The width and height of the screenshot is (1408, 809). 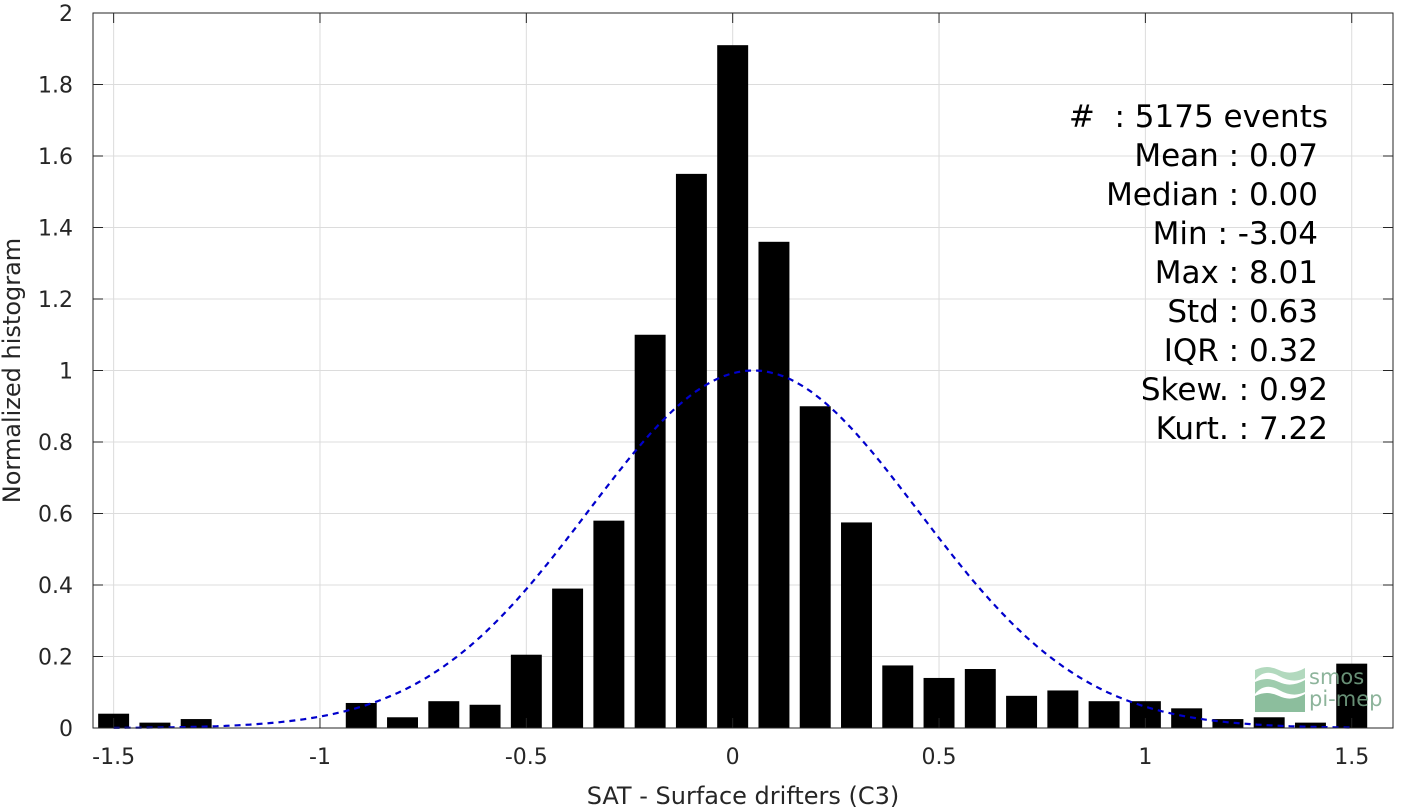 I want to click on stat-line: Skew. : 0.92, so click(x=1234, y=390).